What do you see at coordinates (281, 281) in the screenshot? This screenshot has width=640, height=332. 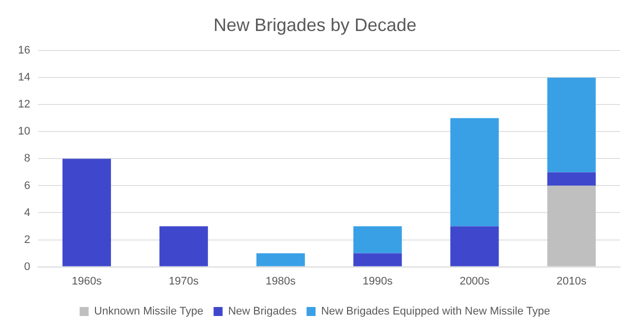 I see `x-tick-label: 1980s` at bounding box center [281, 281].